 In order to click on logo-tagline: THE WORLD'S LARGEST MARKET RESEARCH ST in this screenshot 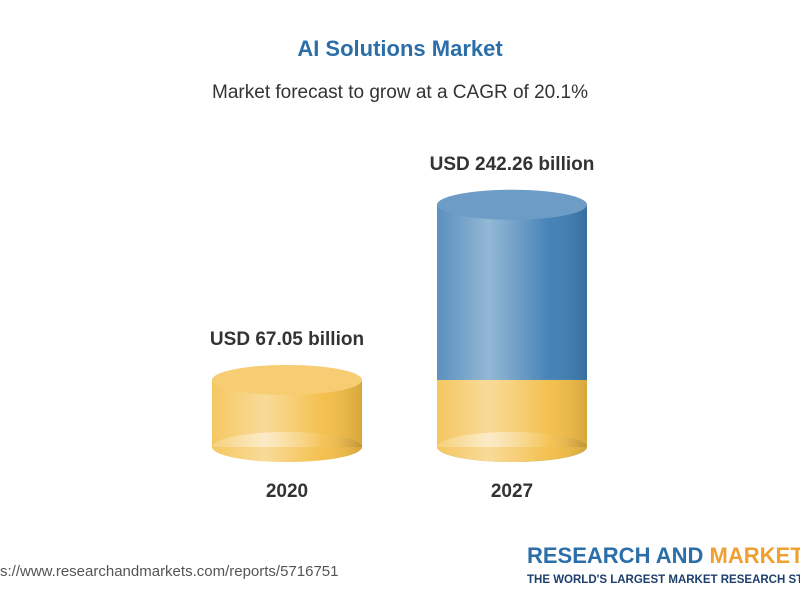, I will do `click(663, 580)`.